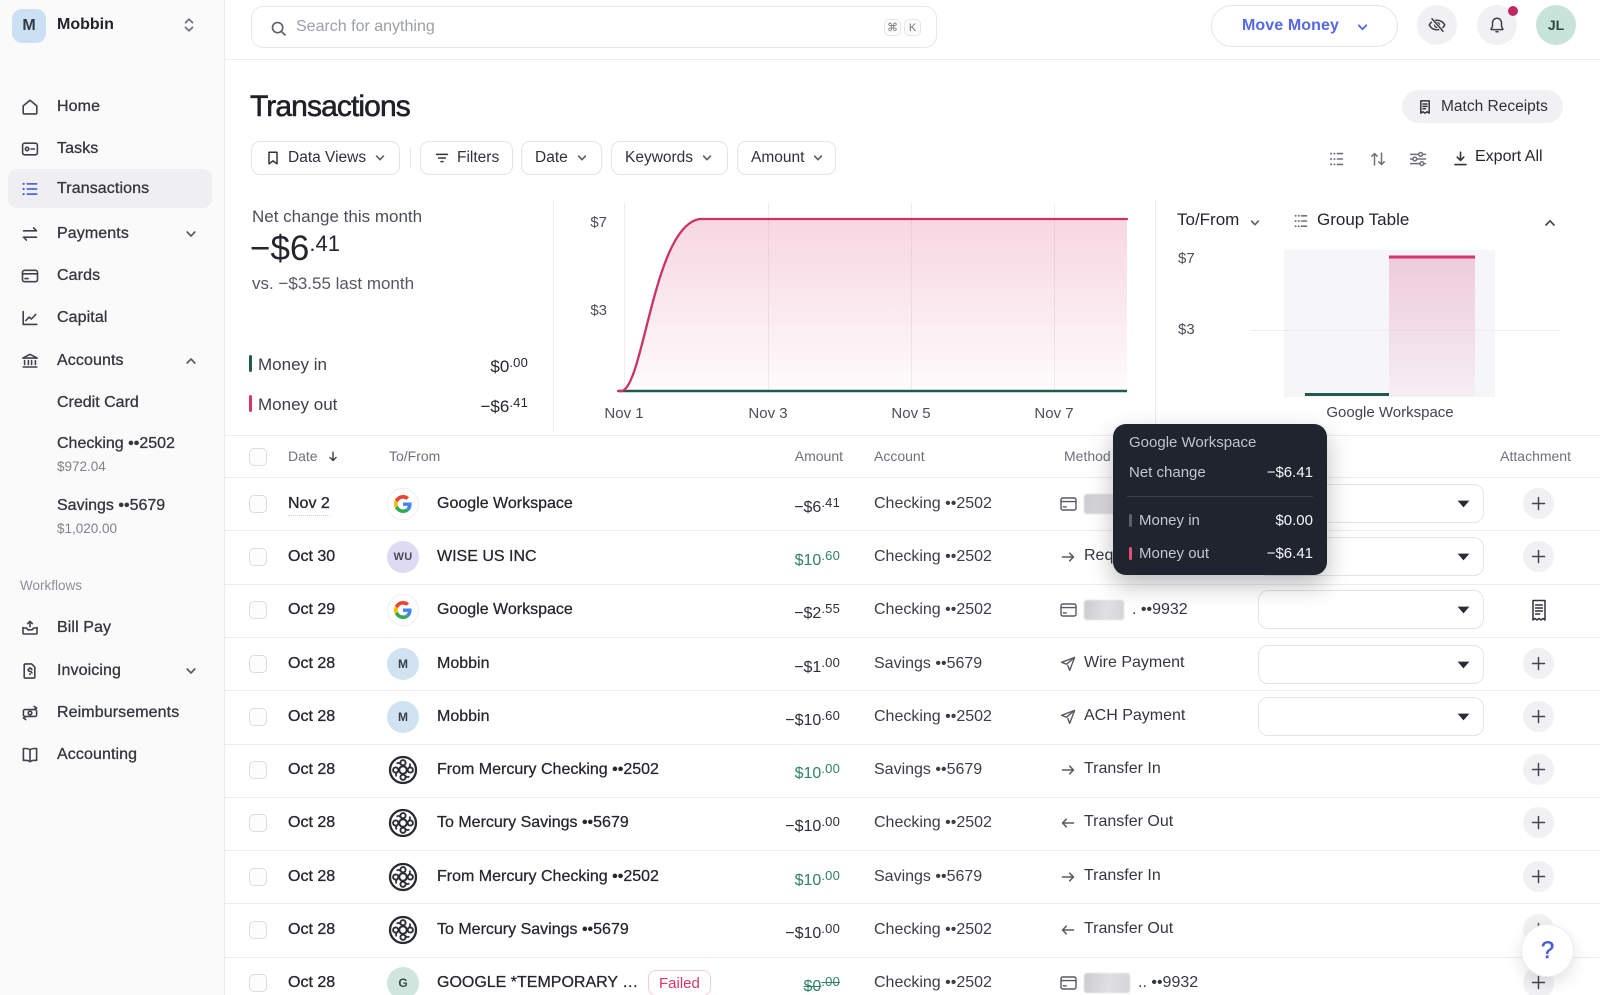 This screenshot has width=1600, height=995. Describe the element at coordinates (1053, 413) in the screenshot. I see `svg-text: Nov 7` at that location.